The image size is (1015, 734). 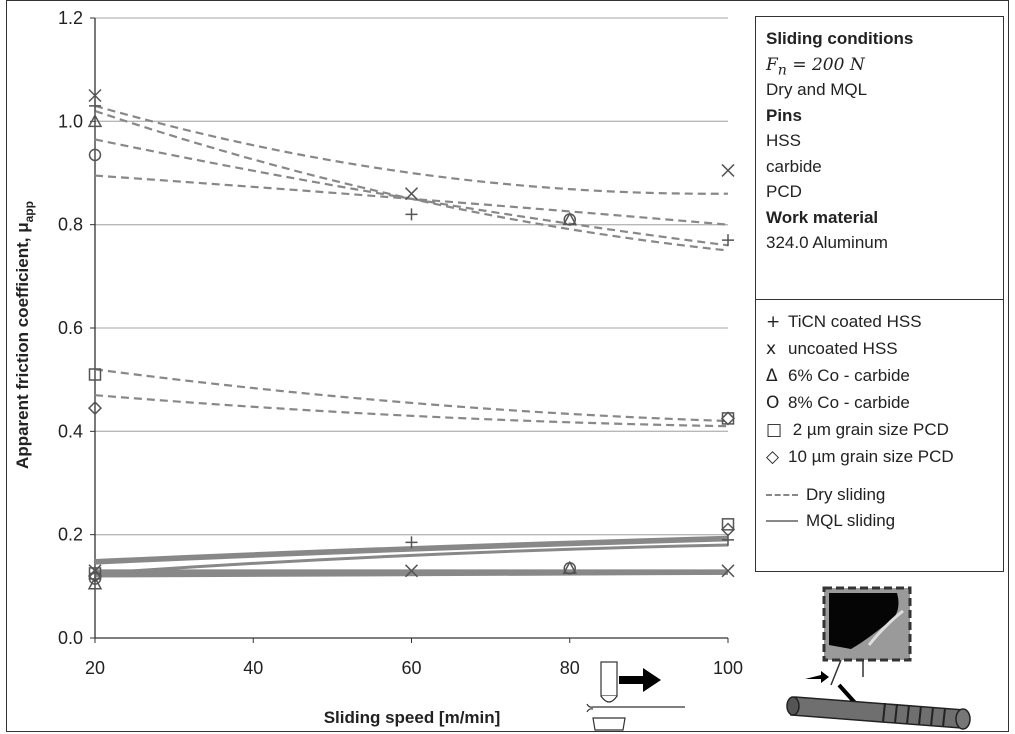 What do you see at coordinates (855, 321) in the screenshot?
I see `legend-label: TiCN coated HSS` at bounding box center [855, 321].